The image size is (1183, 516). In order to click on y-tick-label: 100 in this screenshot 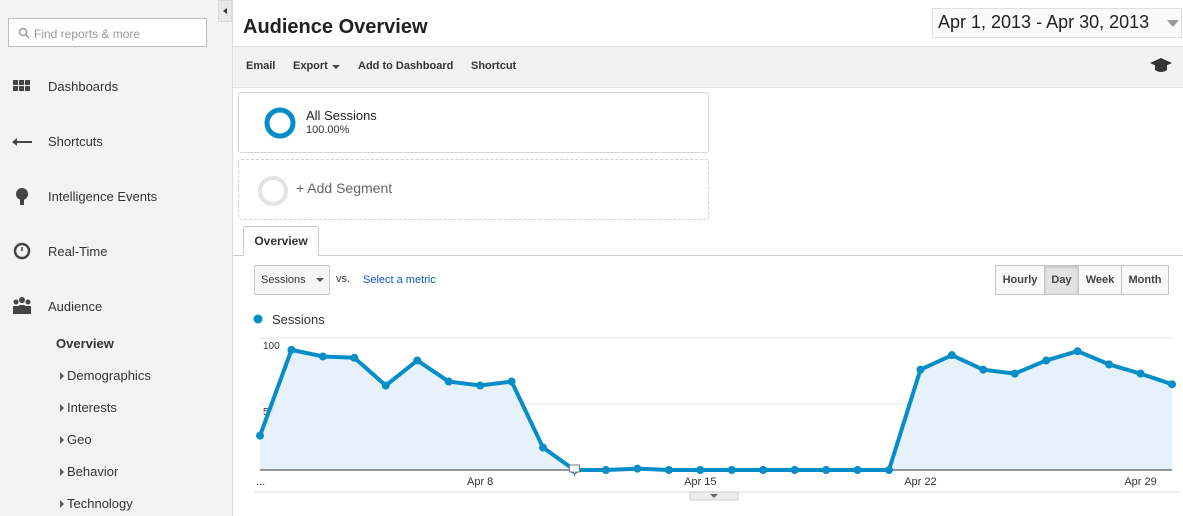, I will do `click(271, 346)`.